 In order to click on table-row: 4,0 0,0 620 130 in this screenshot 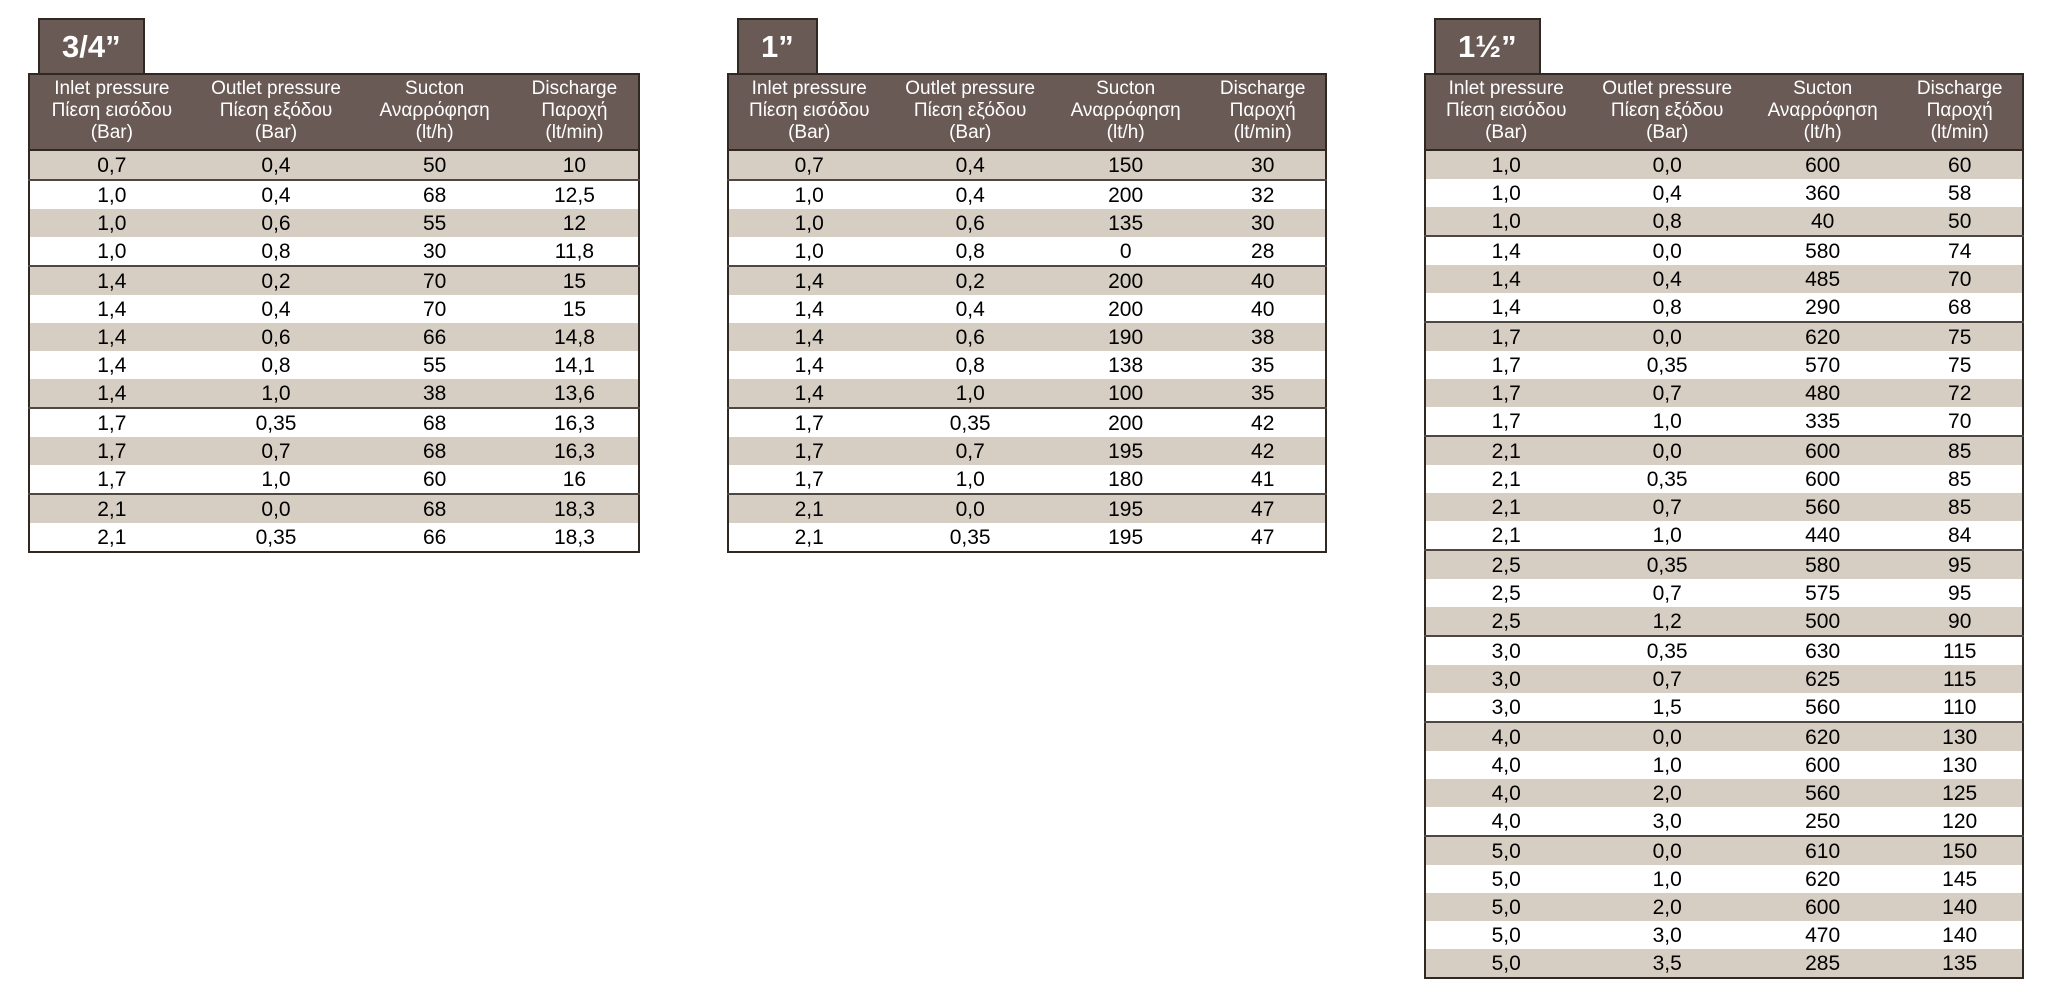, I will do `click(1724, 736)`.